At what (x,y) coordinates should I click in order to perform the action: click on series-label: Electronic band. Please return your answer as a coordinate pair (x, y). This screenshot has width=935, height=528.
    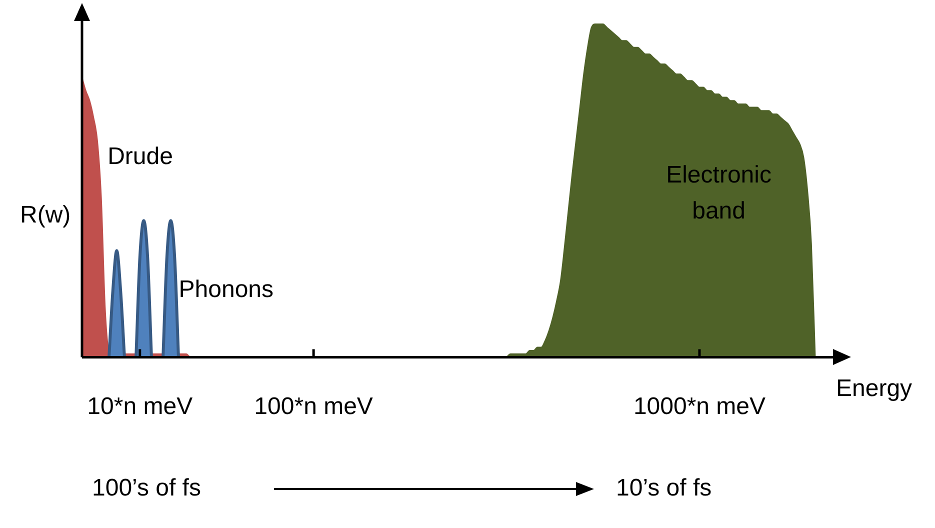
    Looking at the image, I should click on (719, 193).